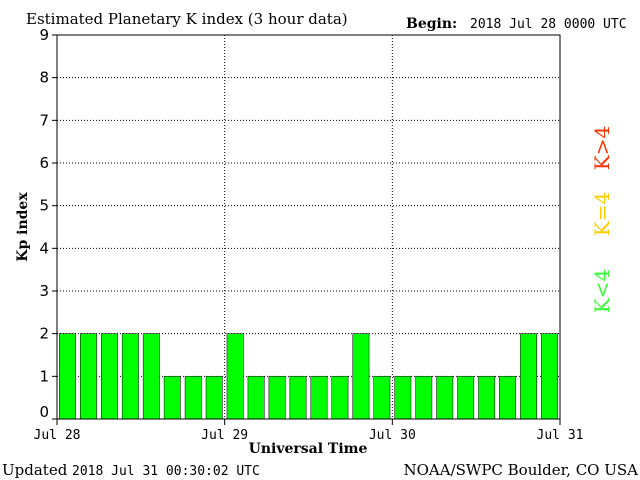 Image resolution: width=640 pixels, height=480 pixels. What do you see at coordinates (35, 470) in the screenshot?
I see `updated-label: Updated` at bounding box center [35, 470].